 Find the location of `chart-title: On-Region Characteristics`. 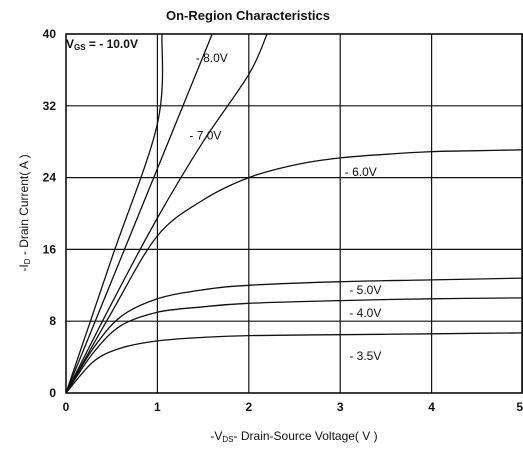

chart-title: On-Region Characteristics is located at coordinates (248, 15).